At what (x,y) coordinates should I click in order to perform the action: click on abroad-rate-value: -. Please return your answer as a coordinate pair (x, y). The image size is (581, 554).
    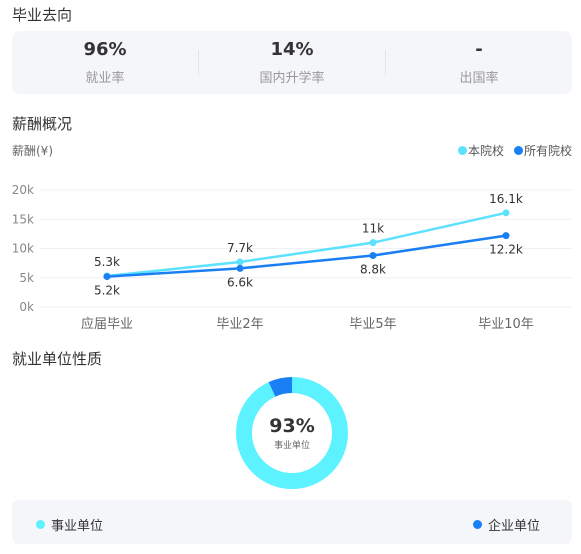
    Looking at the image, I should click on (479, 49).